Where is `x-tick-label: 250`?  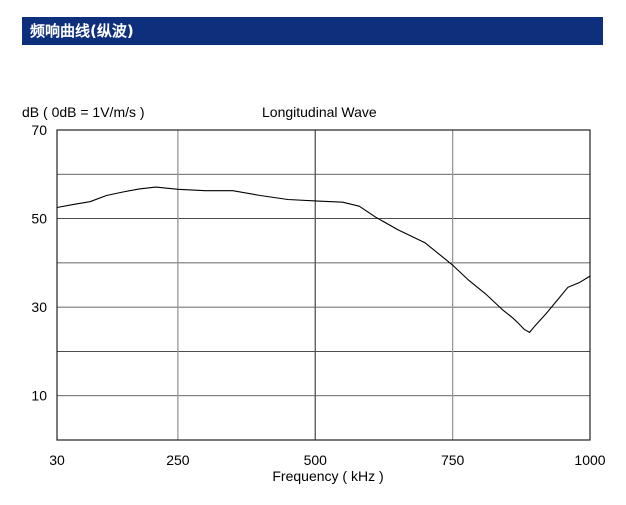
x-tick-label: 250 is located at coordinates (178, 460).